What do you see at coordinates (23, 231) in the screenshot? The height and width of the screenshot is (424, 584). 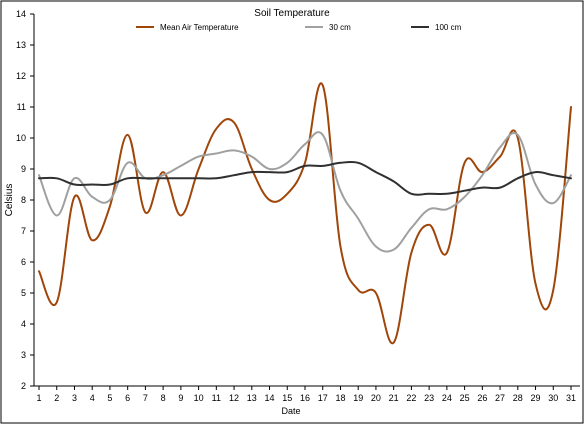 I see `y-tick-label: 7` at bounding box center [23, 231].